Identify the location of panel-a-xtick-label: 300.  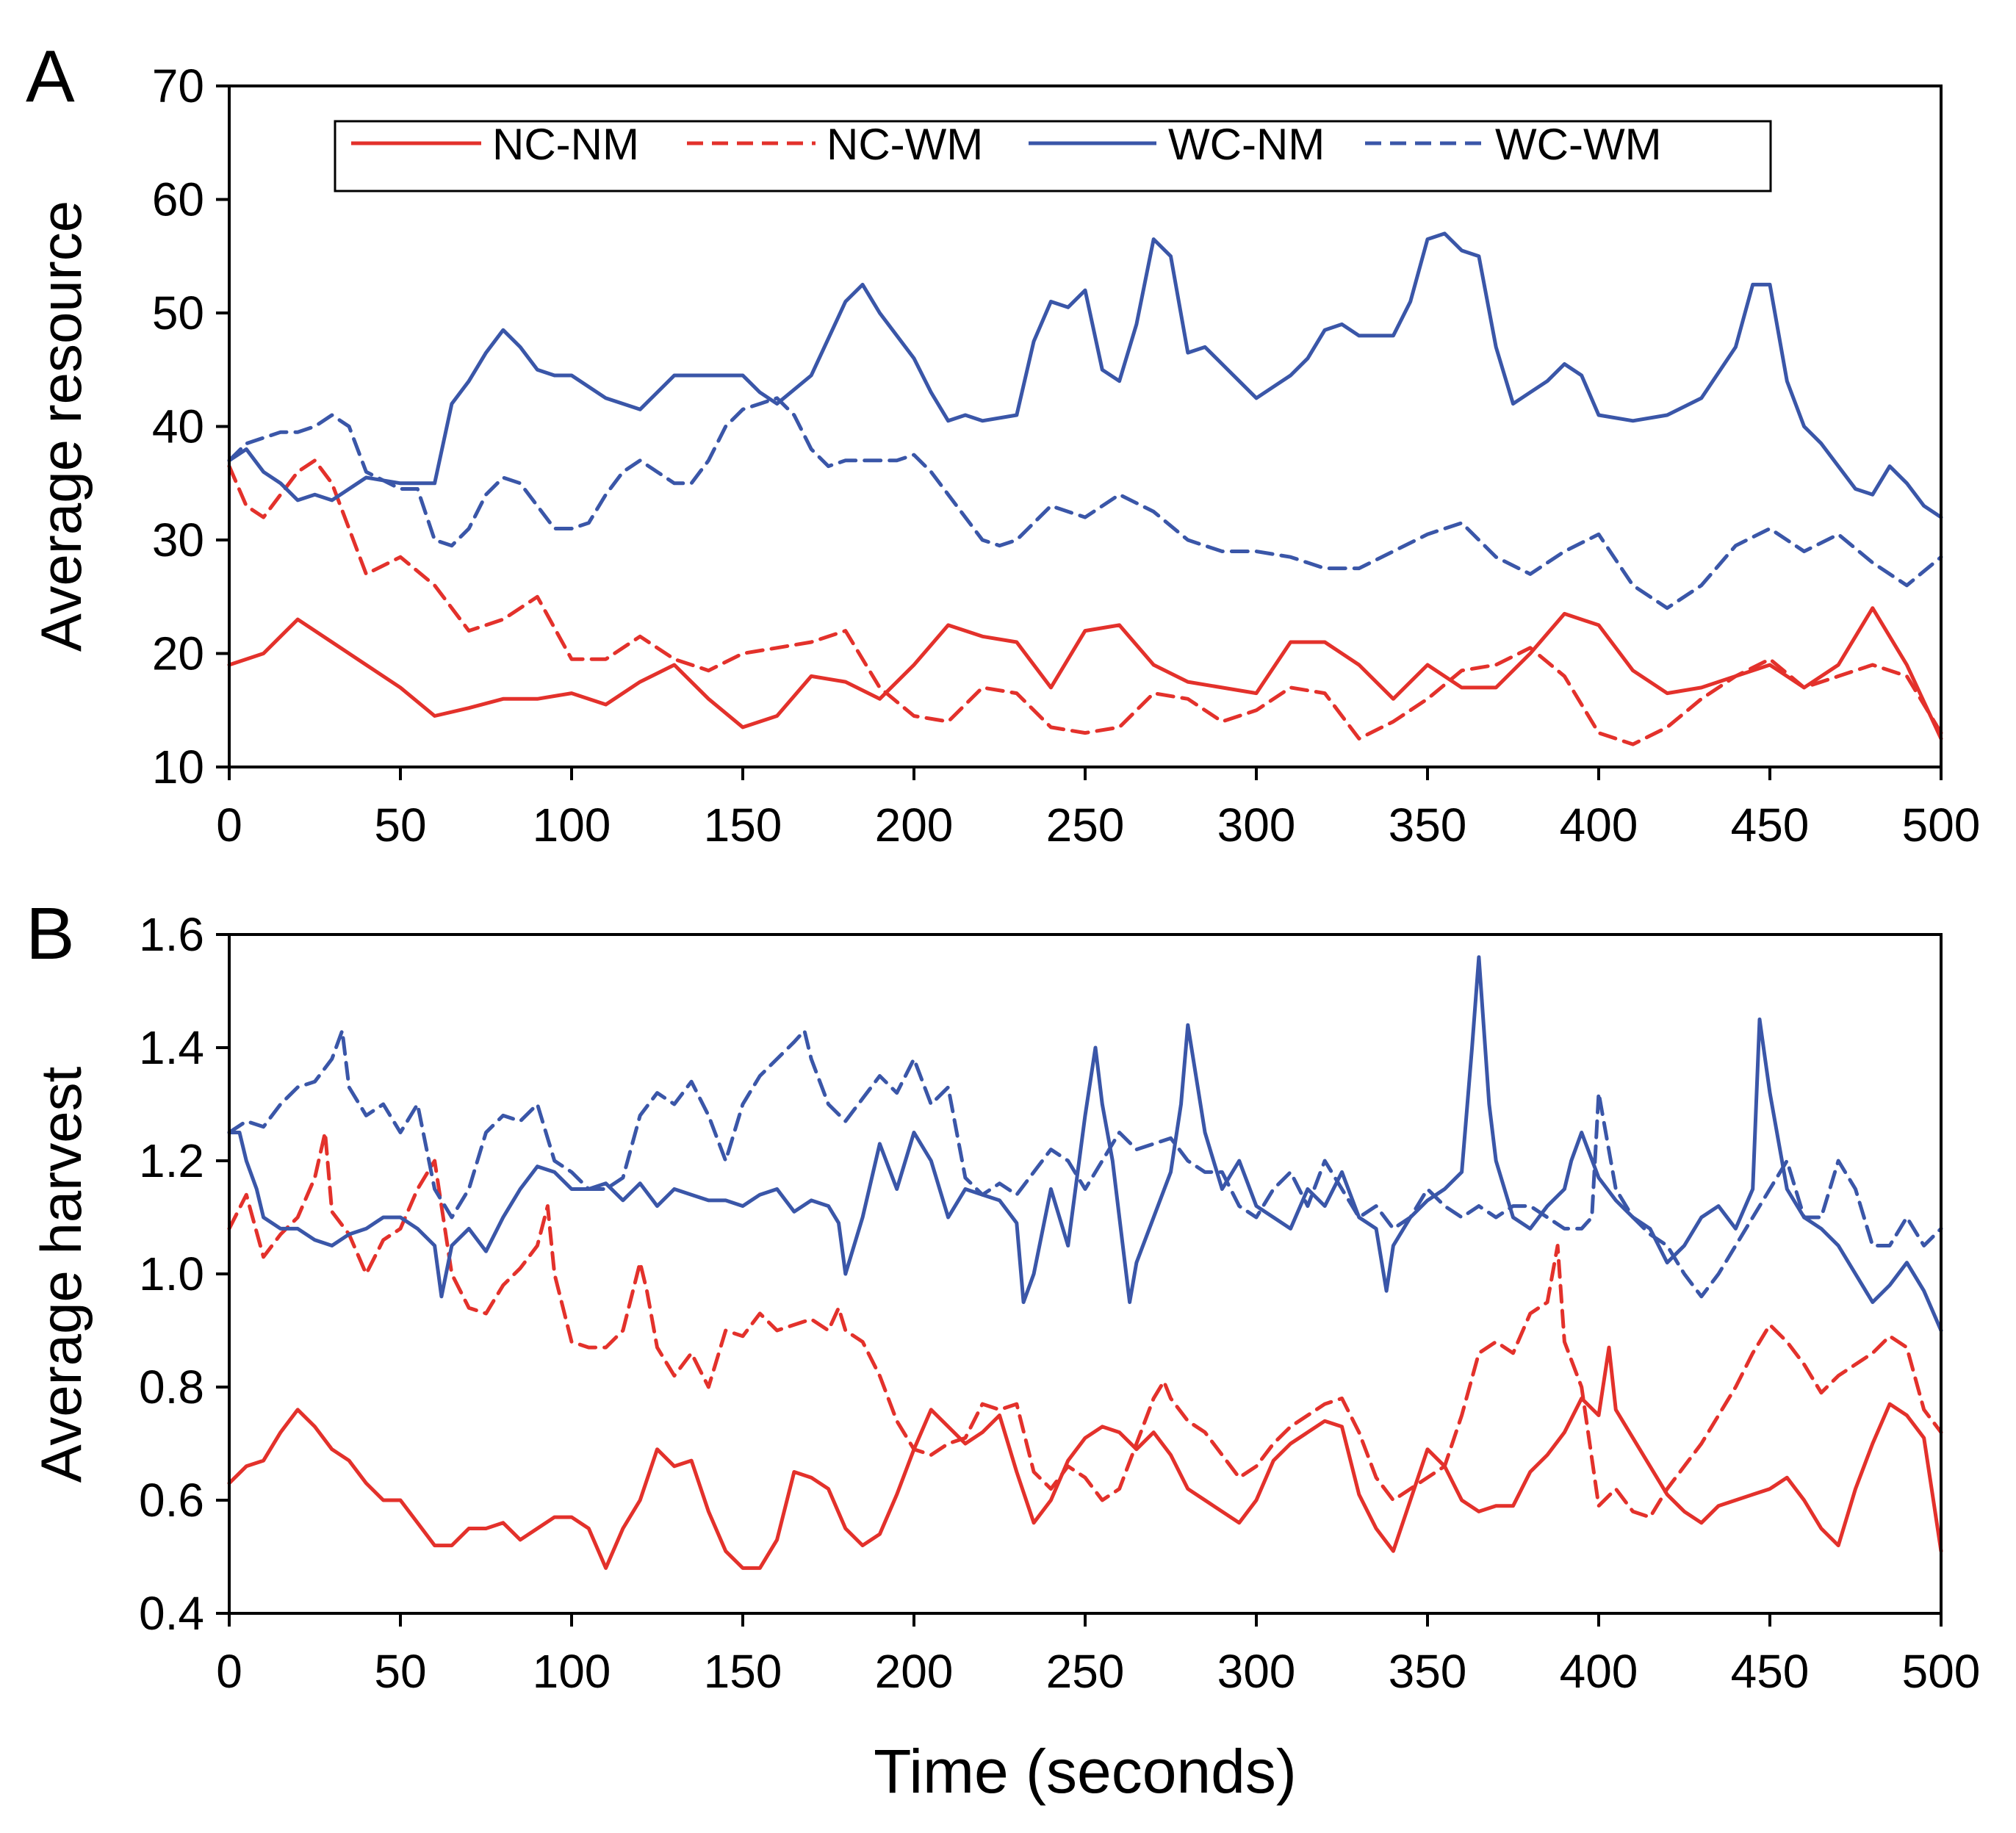
(1256, 825).